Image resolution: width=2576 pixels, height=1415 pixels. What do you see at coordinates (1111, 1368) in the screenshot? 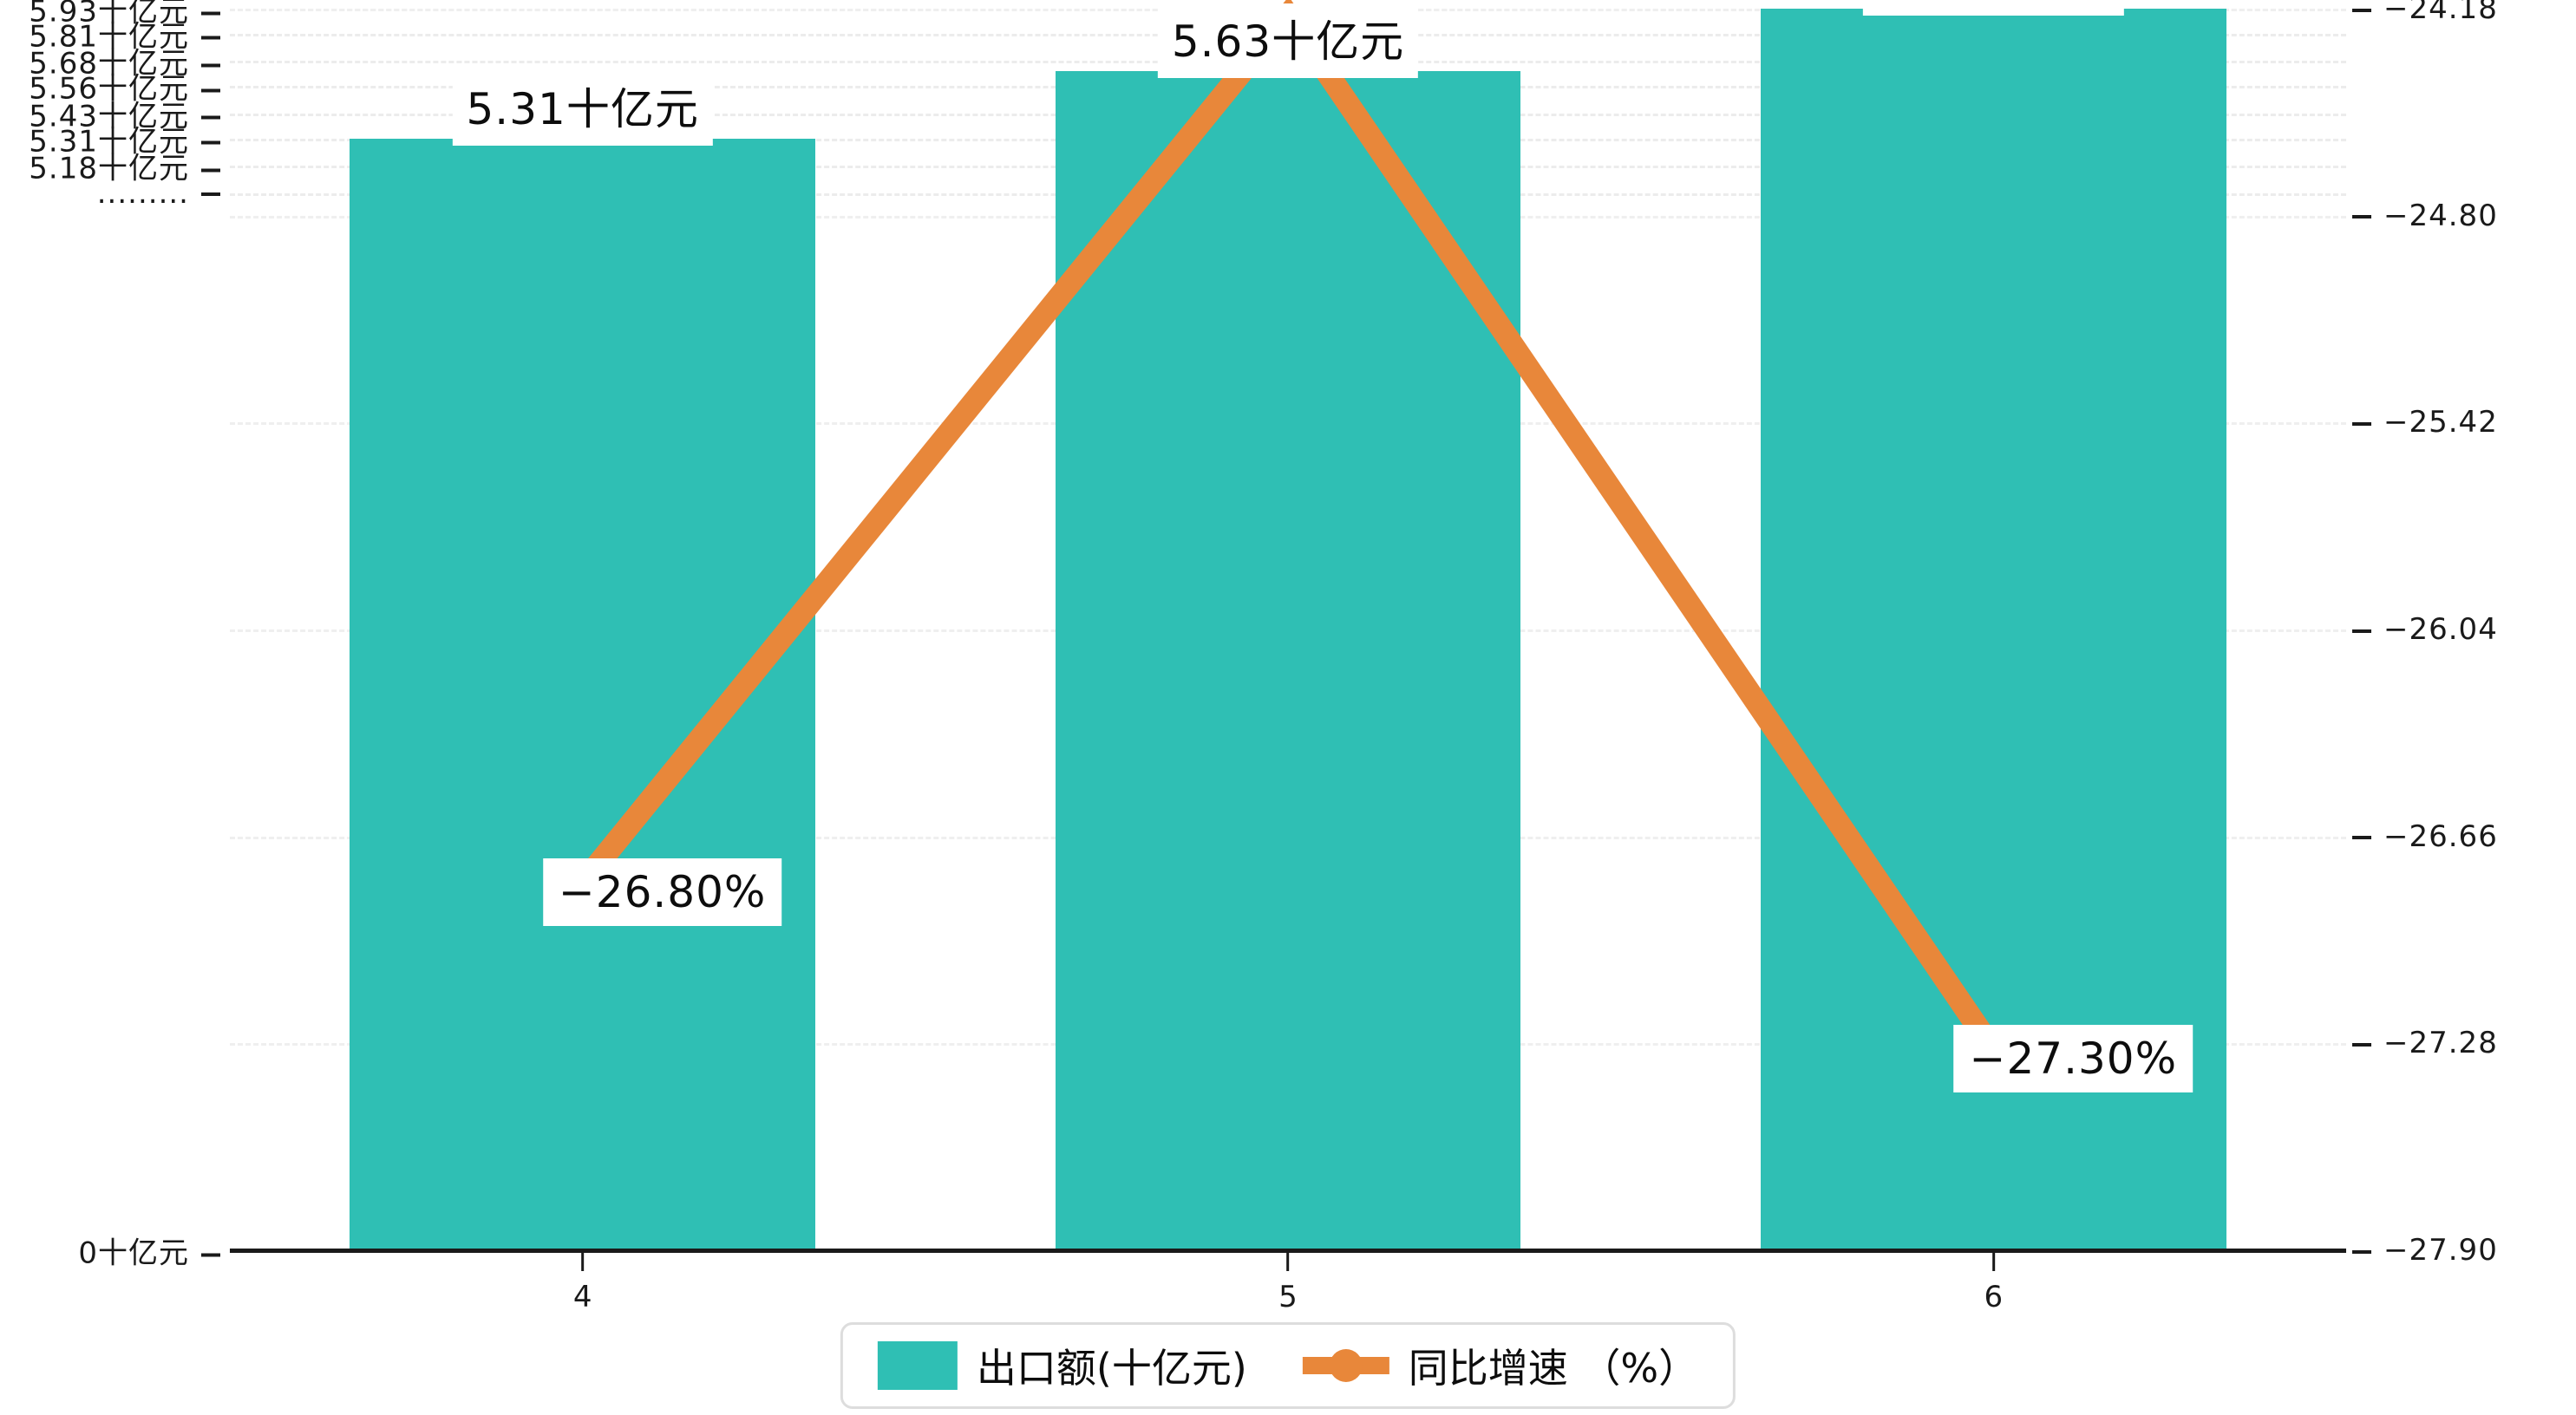
I see `legend-label-export-value: 出口额(十亿元)` at bounding box center [1111, 1368].